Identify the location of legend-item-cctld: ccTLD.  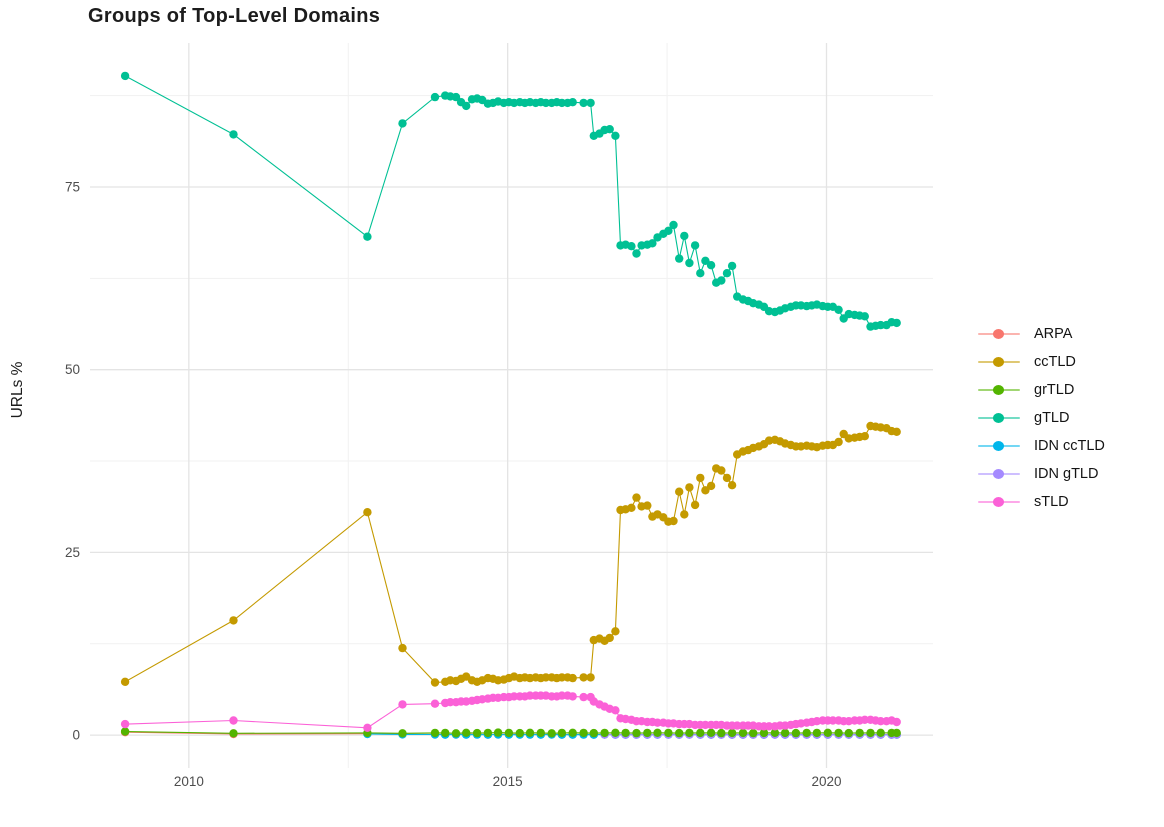
(1040, 362).